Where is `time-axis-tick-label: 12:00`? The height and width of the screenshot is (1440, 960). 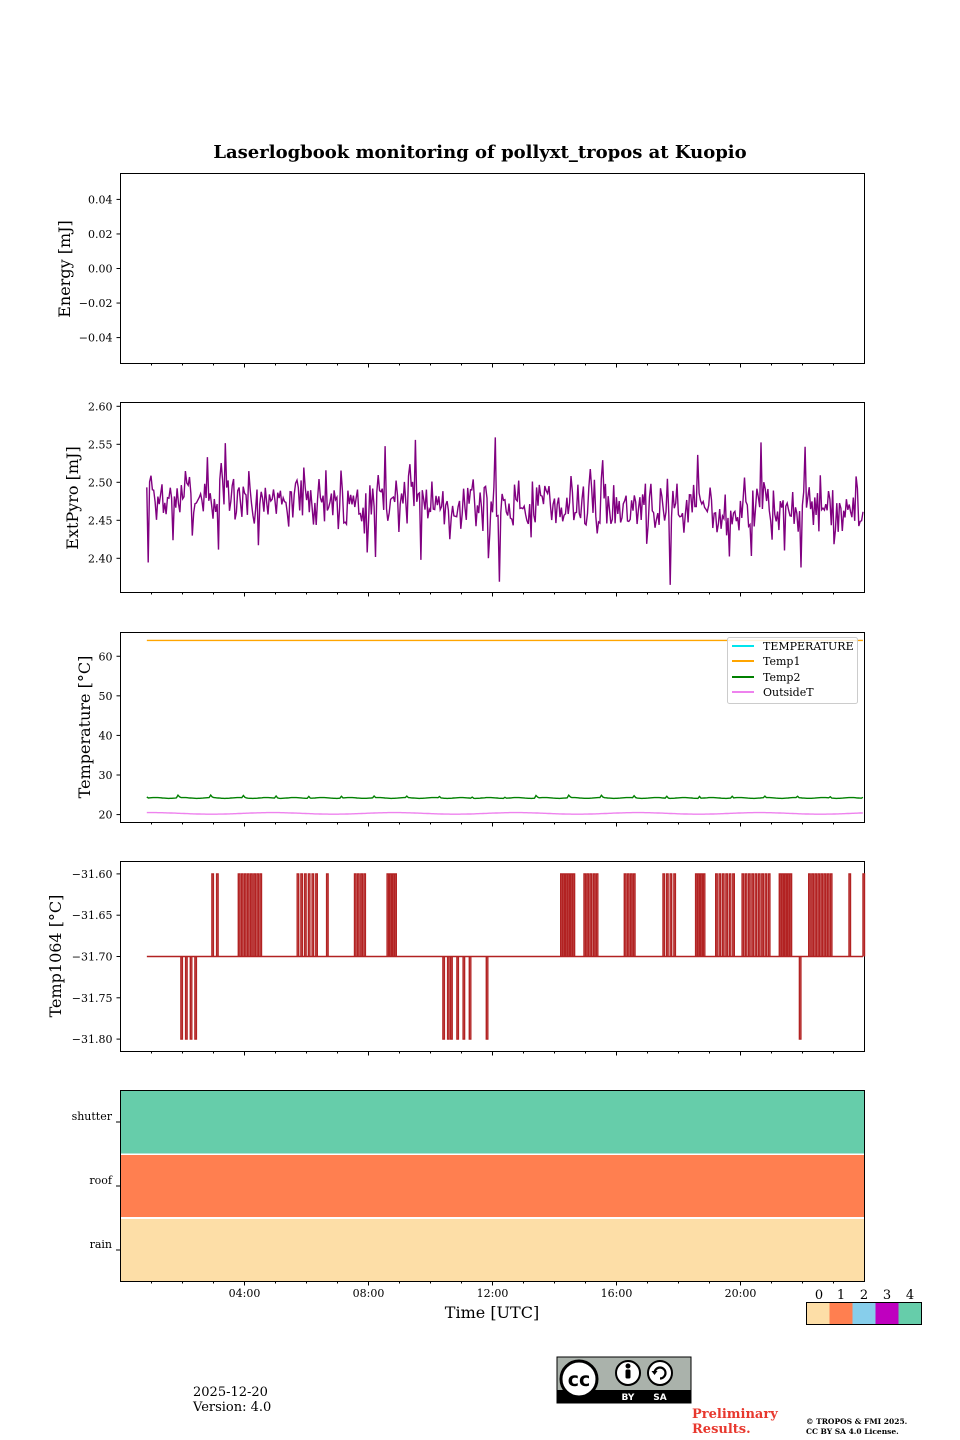 time-axis-tick-label: 12:00 is located at coordinates (493, 1293).